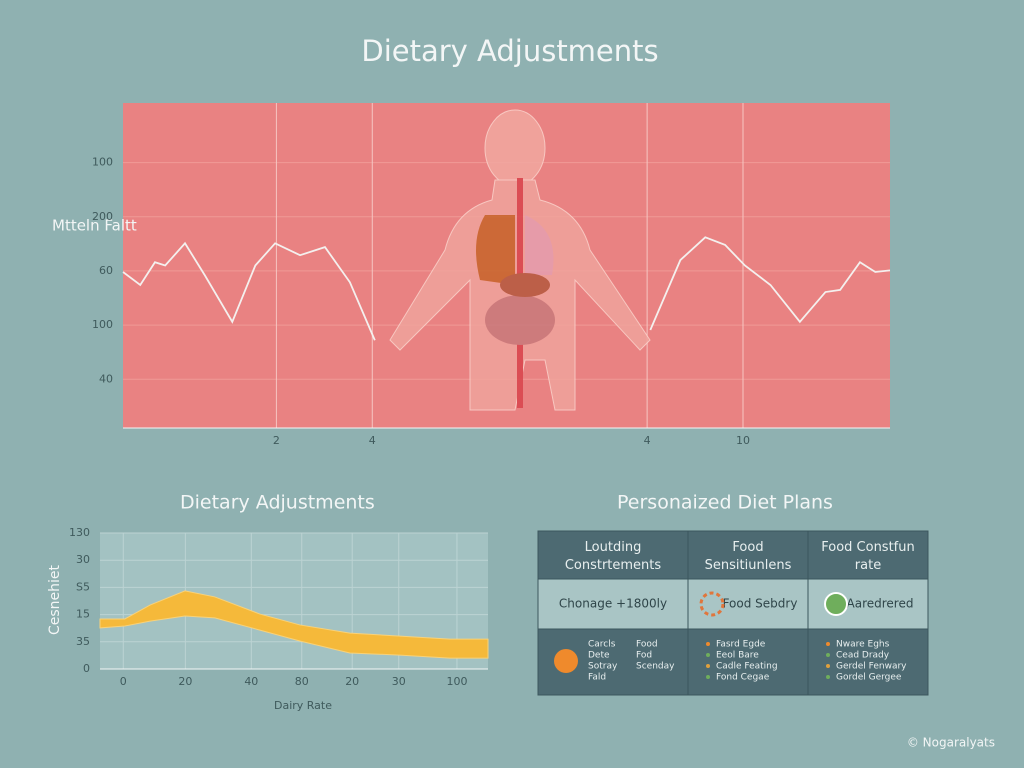 This screenshot has width=1024, height=768. I want to click on x-tick-label: 10, so click(743, 440).